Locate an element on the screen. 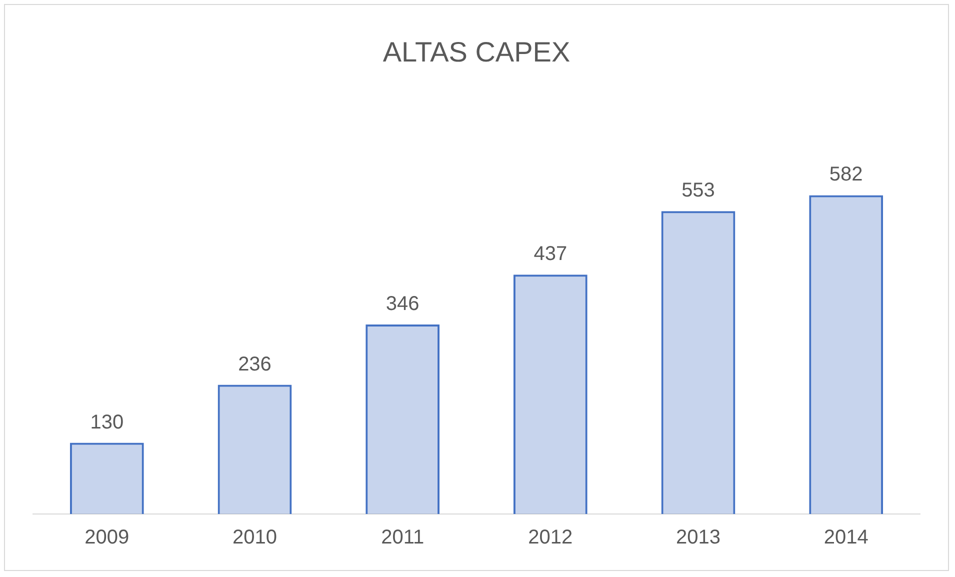 This screenshot has width=955, height=577. data-label: 582 is located at coordinates (846, 175).